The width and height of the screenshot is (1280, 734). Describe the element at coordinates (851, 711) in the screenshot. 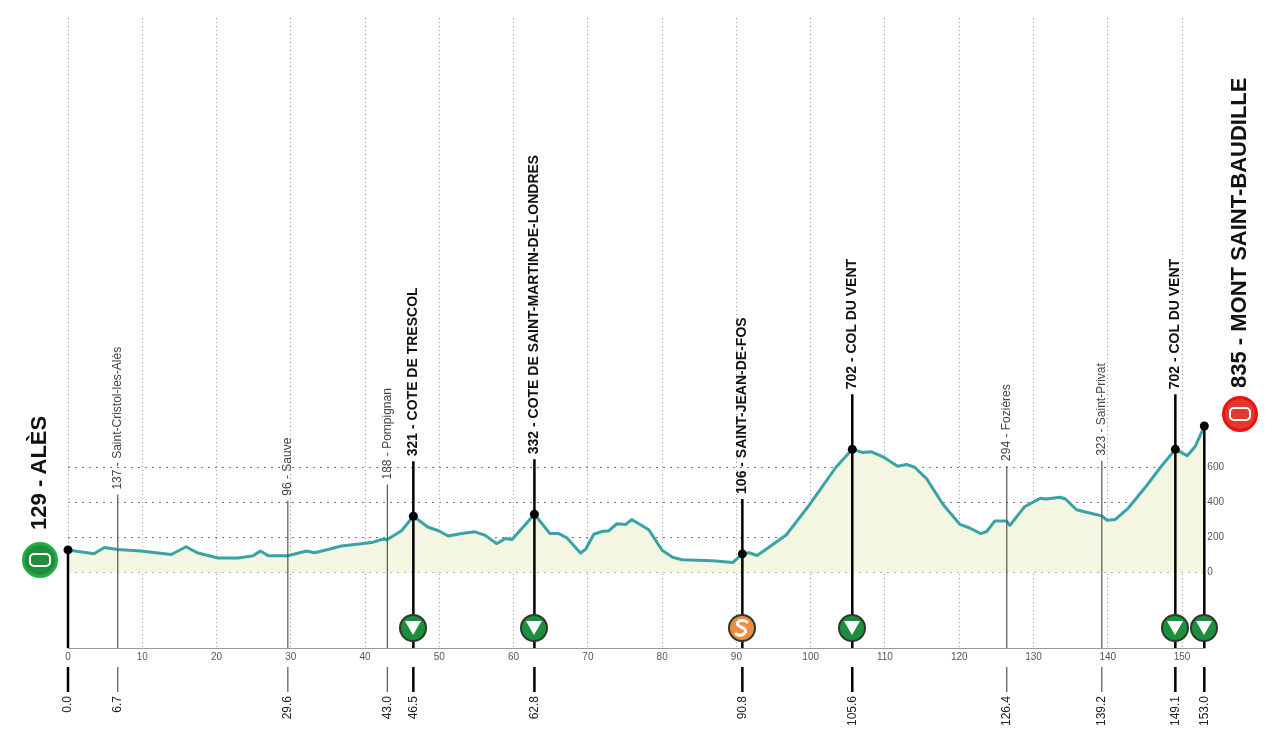

I see `x2-tick-label: 105.6` at that location.